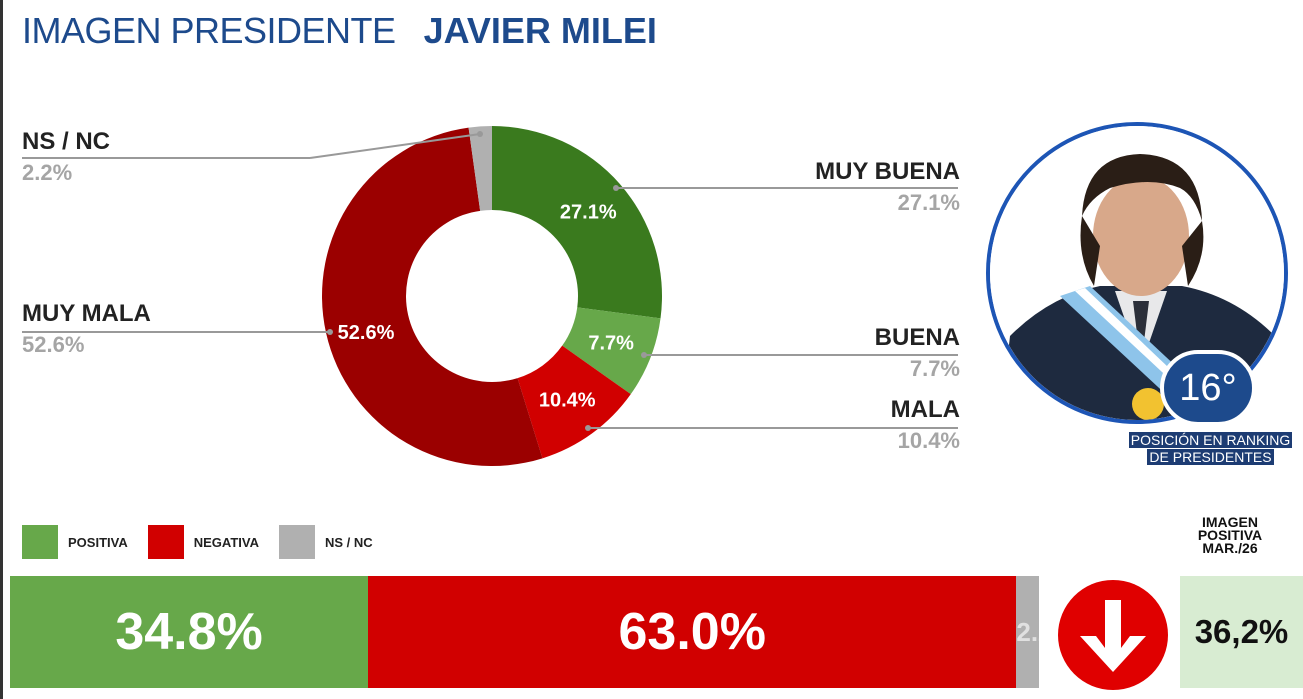 The image size is (1303, 699). What do you see at coordinates (567, 401) in the screenshot?
I see `slice-label-mala: 10.4%` at bounding box center [567, 401].